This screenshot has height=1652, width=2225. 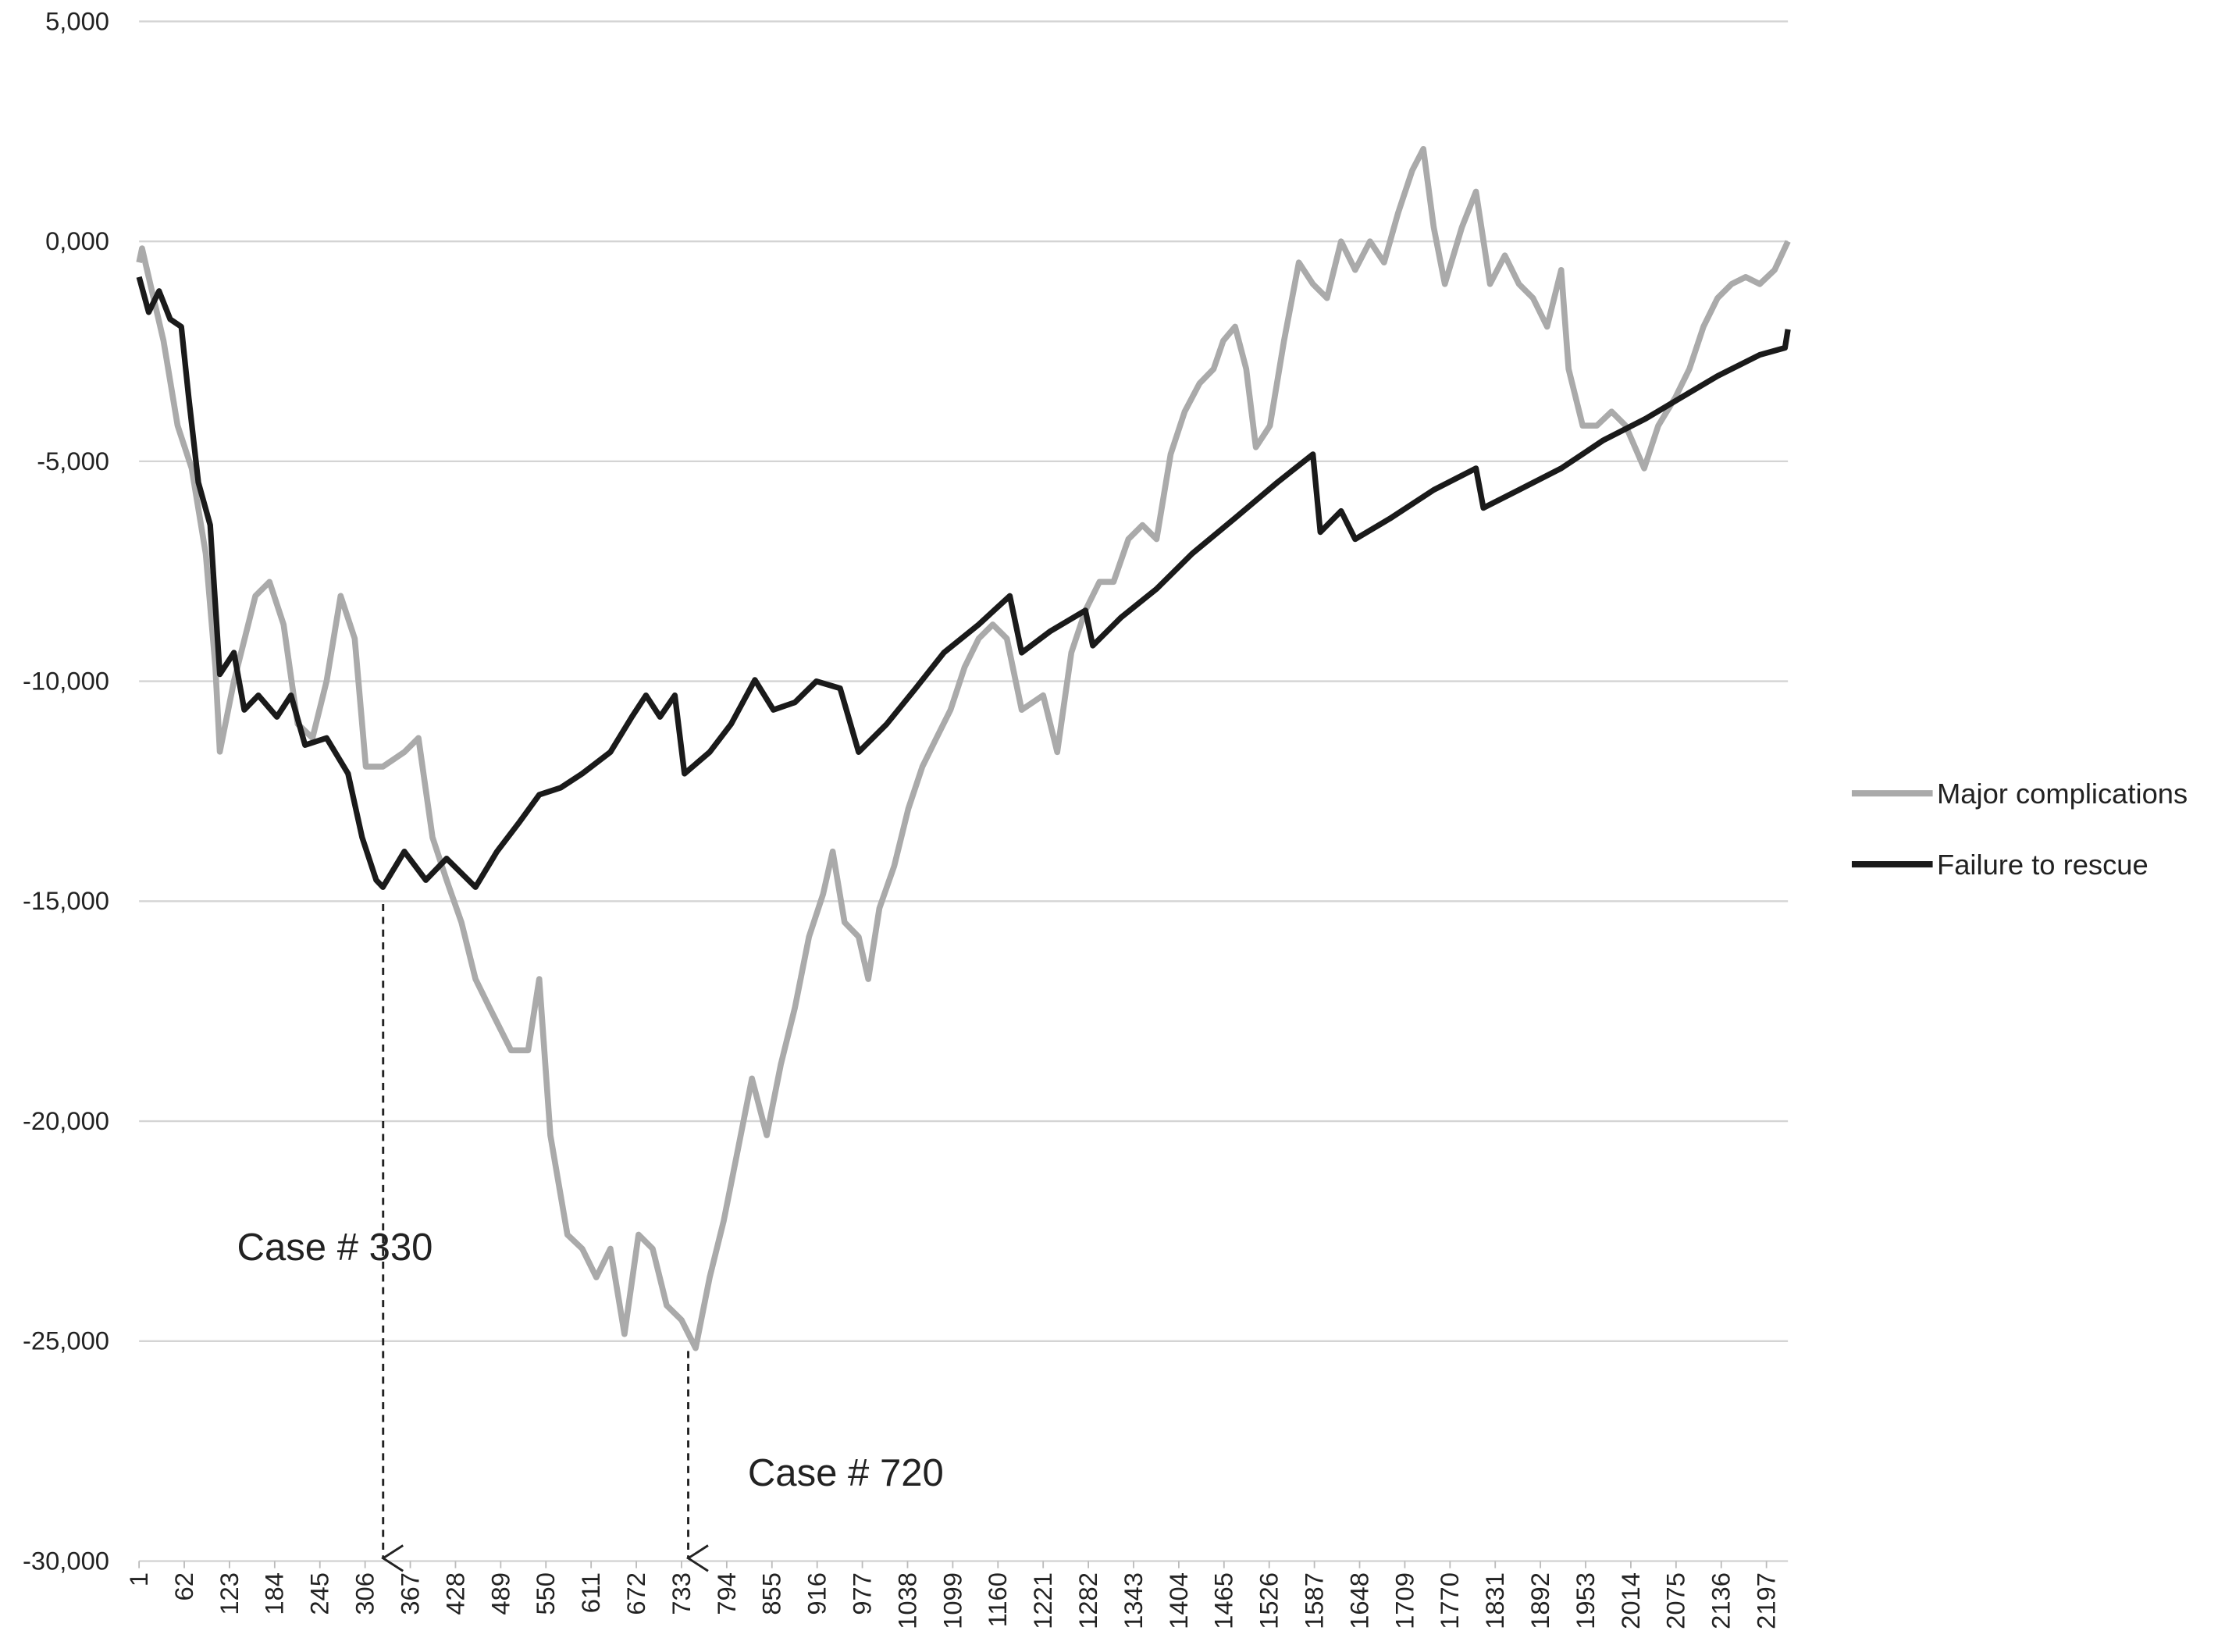 What do you see at coordinates (635, 1594) in the screenshot?
I see `x-tick-label: 672` at bounding box center [635, 1594].